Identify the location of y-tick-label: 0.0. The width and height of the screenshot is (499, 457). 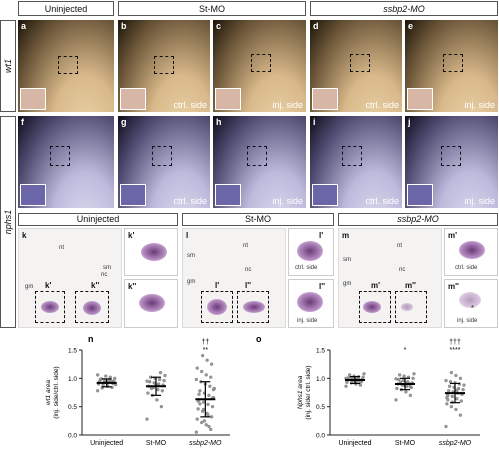
(320, 436).